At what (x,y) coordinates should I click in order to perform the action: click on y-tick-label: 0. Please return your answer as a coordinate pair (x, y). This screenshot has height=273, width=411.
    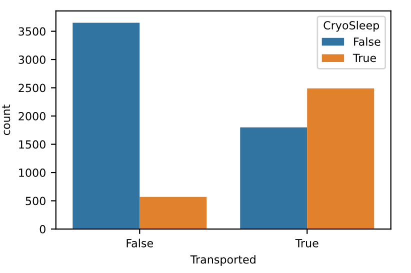
    Looking at the image, I should click on (43, 229).